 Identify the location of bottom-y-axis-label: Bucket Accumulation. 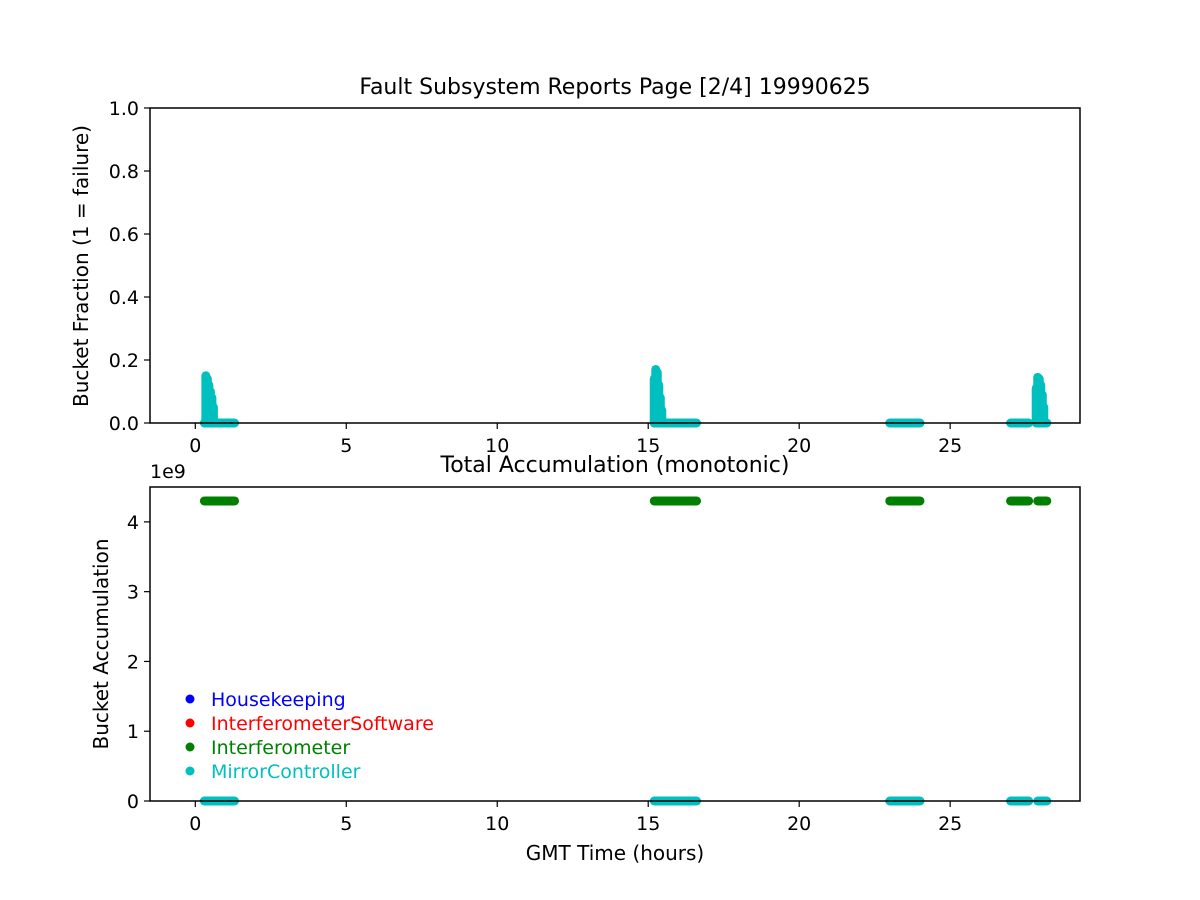
(101, 643).